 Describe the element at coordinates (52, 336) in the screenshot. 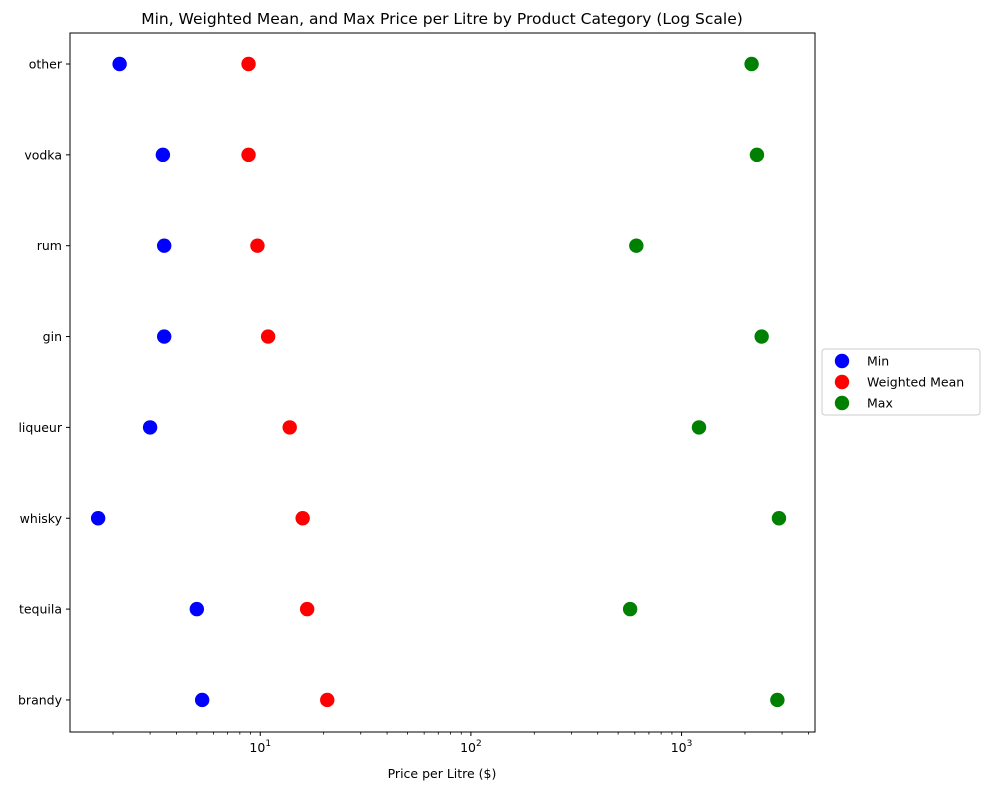

I see `y-tick-label: gin` at that location.